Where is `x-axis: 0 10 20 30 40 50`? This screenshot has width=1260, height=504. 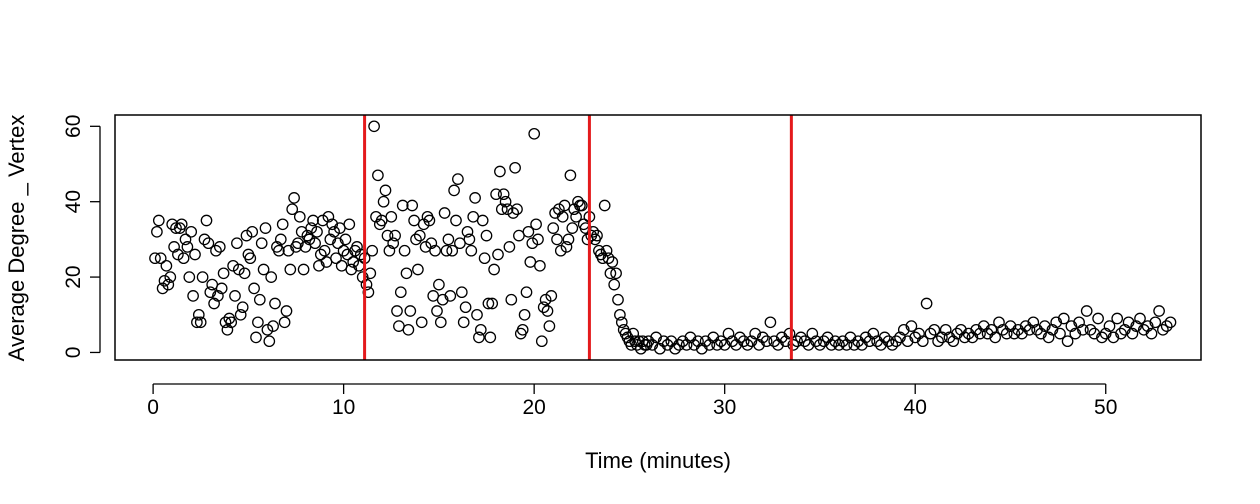 x-axis: 0 10 20 30 40 50 is located at coordinates (632, 401).